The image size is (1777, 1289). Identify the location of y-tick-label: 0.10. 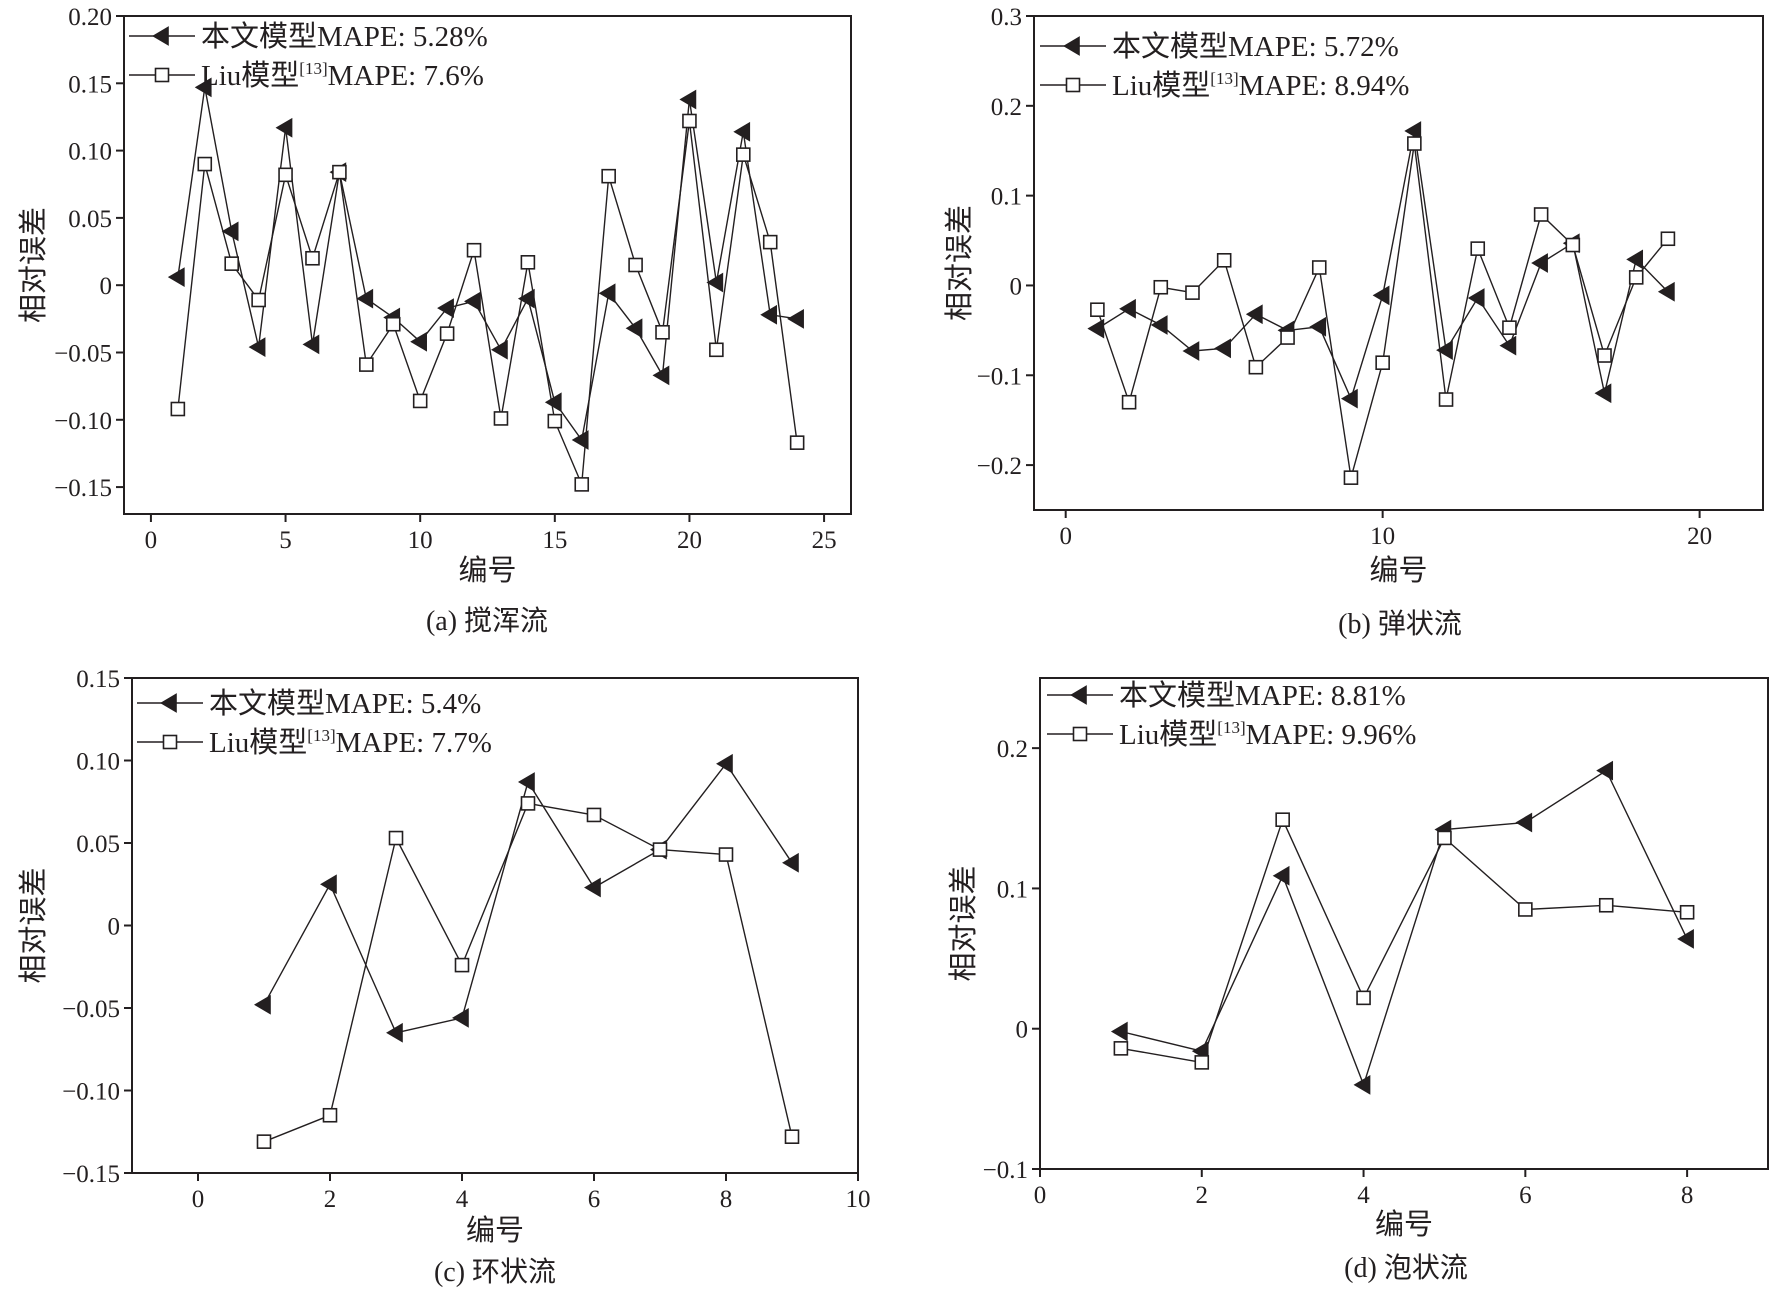
(90, 152).